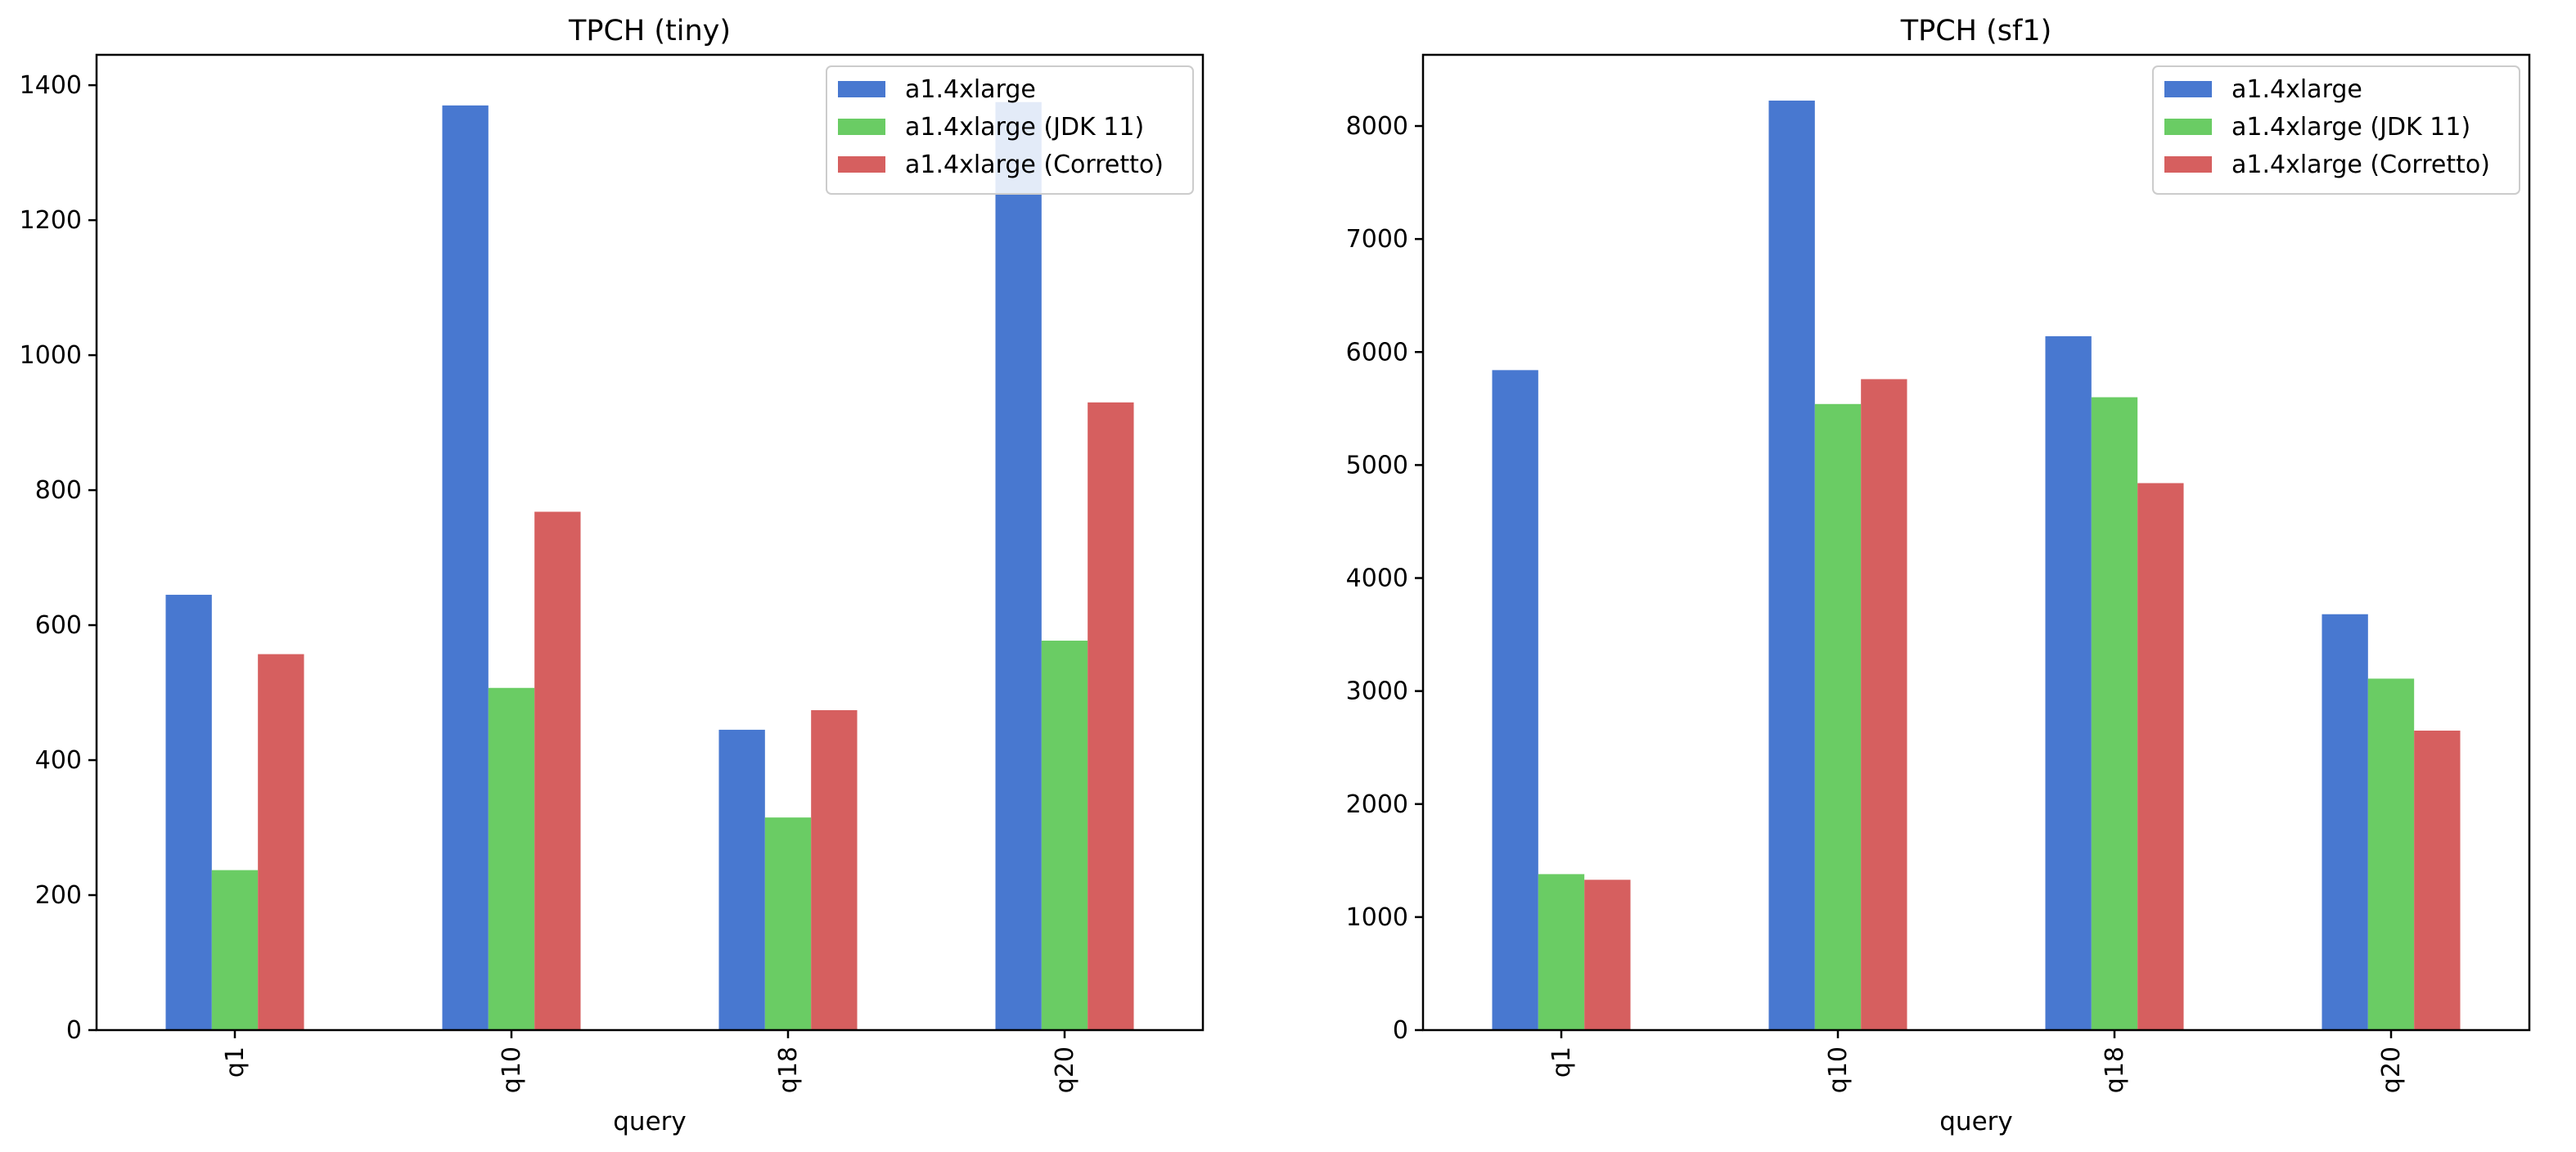 The width and height of the screenshot is (2576, 1152). I want to click on y-tick-label: 6000, so click(1377, 353).